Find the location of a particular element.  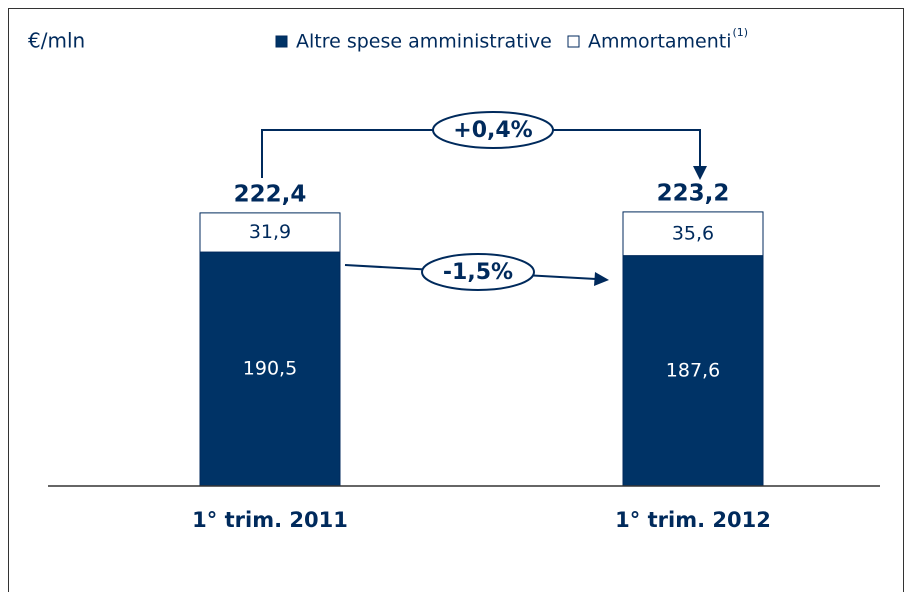

value-label: 35,6 is located at coordinates (693, 233).